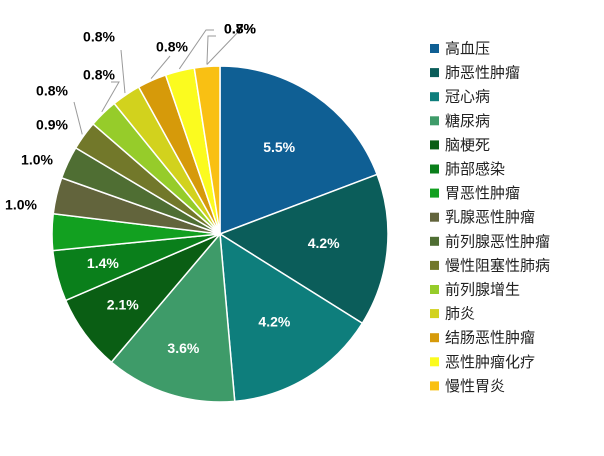 The width and height of the screenshot is (604, 456). I want to click on data-label-8: 1.0%, so click(37, 160).